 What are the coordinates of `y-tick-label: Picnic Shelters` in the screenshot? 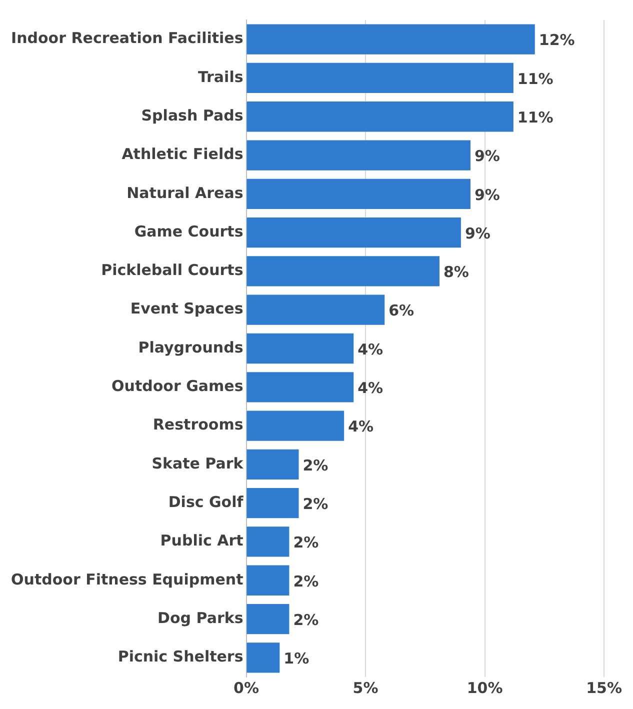 It's located at (181, 657).